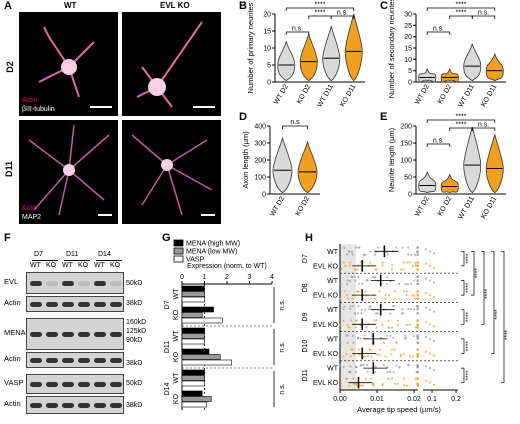 The image size is (520, 424). Describe the element at coordinates (281, 94) in the screenshot. I see `x-tick-label: WT D2` at that location.